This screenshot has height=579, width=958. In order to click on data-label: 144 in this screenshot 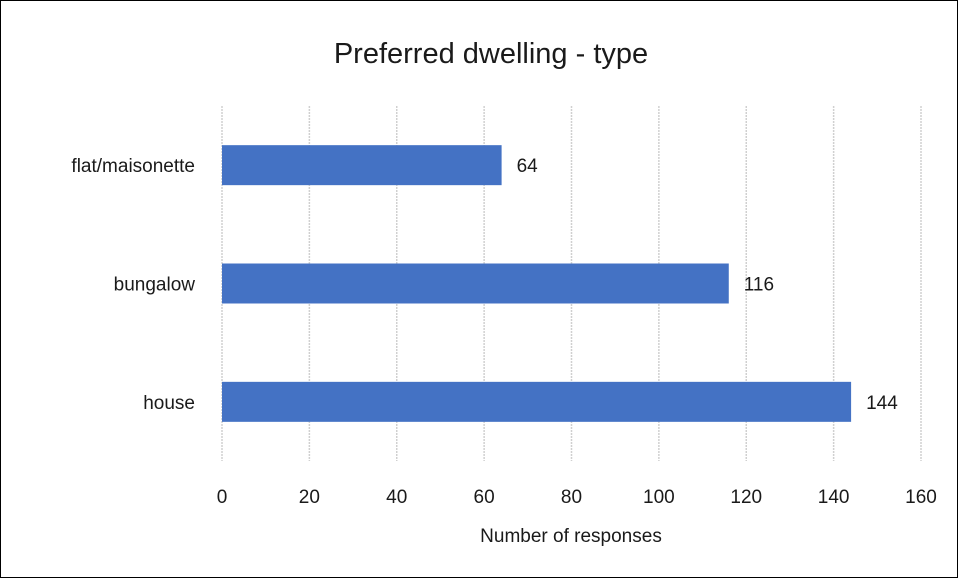, I will do `click(882, 403)`.